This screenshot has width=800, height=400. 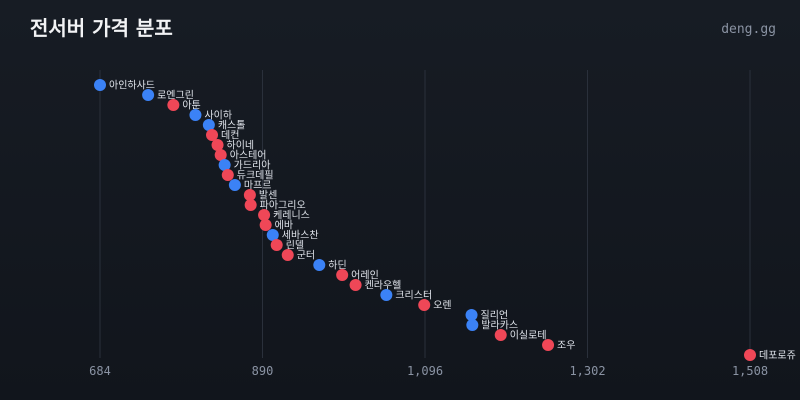 What do you see at coordinates (175, 96) in the screenshot?
I see `point-label: 로엔그린` at bounding box center [175, 96].